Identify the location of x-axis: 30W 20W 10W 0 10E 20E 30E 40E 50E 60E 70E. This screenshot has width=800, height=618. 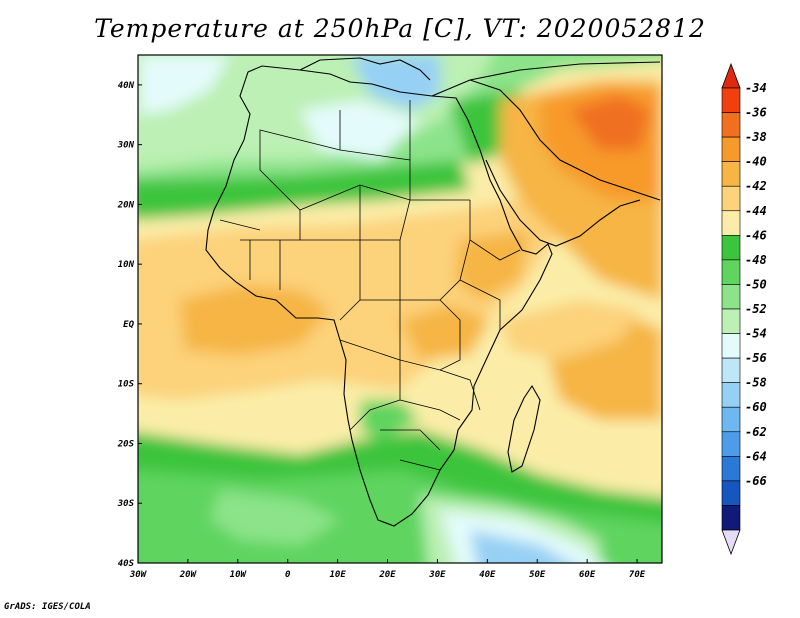
(387, 569).